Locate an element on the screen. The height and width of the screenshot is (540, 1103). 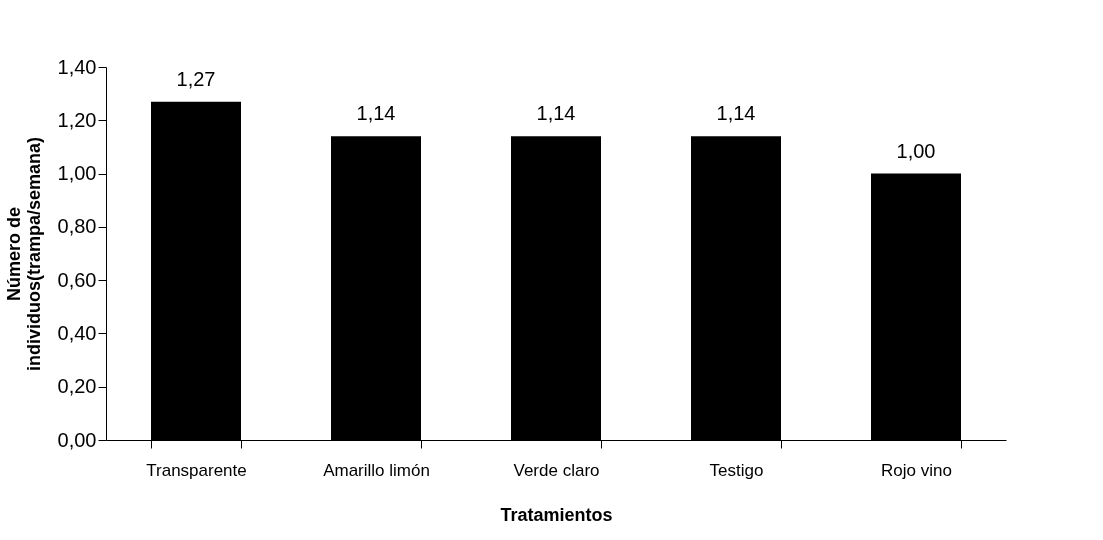
y-tick-label: 1,20 is located at coordinates (77, 119).